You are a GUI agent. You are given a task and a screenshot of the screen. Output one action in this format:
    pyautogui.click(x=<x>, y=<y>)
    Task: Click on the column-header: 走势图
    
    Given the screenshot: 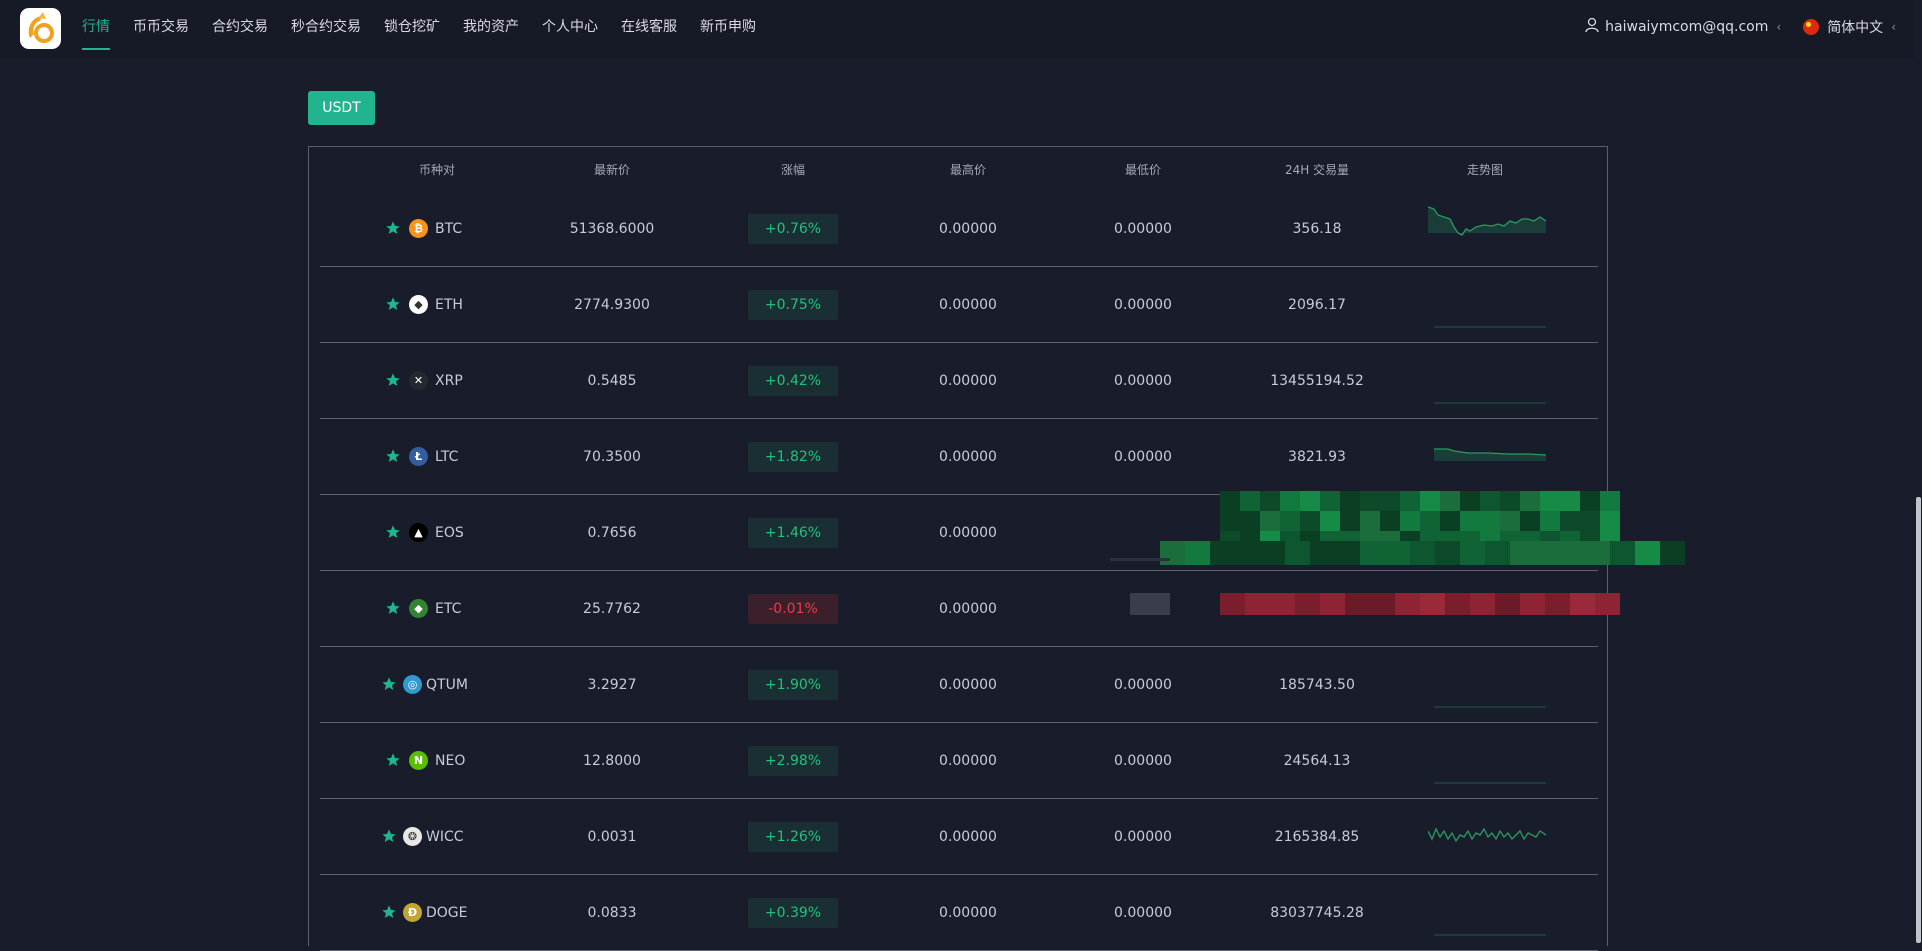 What is the action you would take?
    pyautogui.click(x=1485, y=170)
    